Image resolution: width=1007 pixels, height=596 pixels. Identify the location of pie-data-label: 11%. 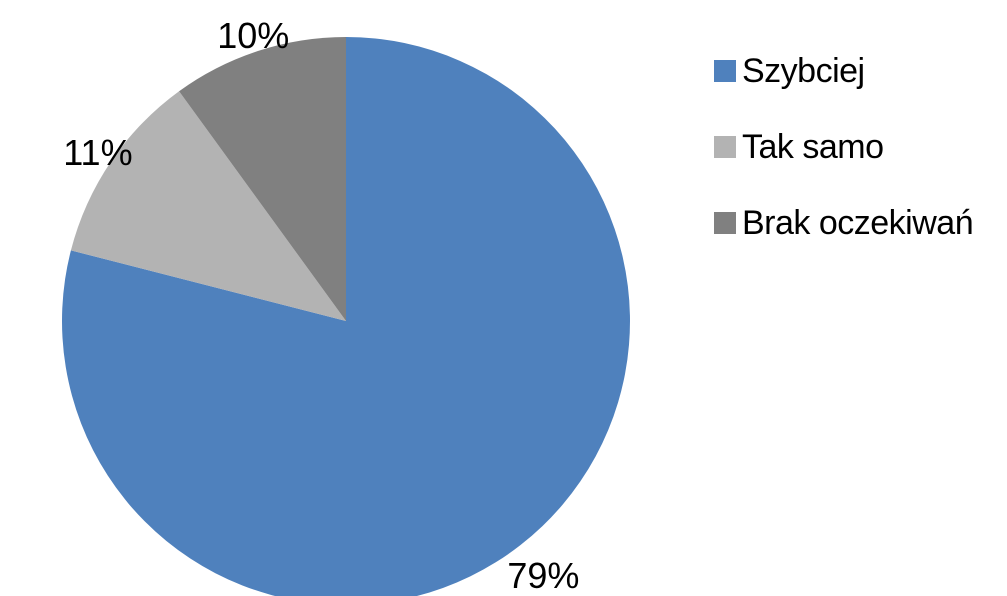
(97, 152).